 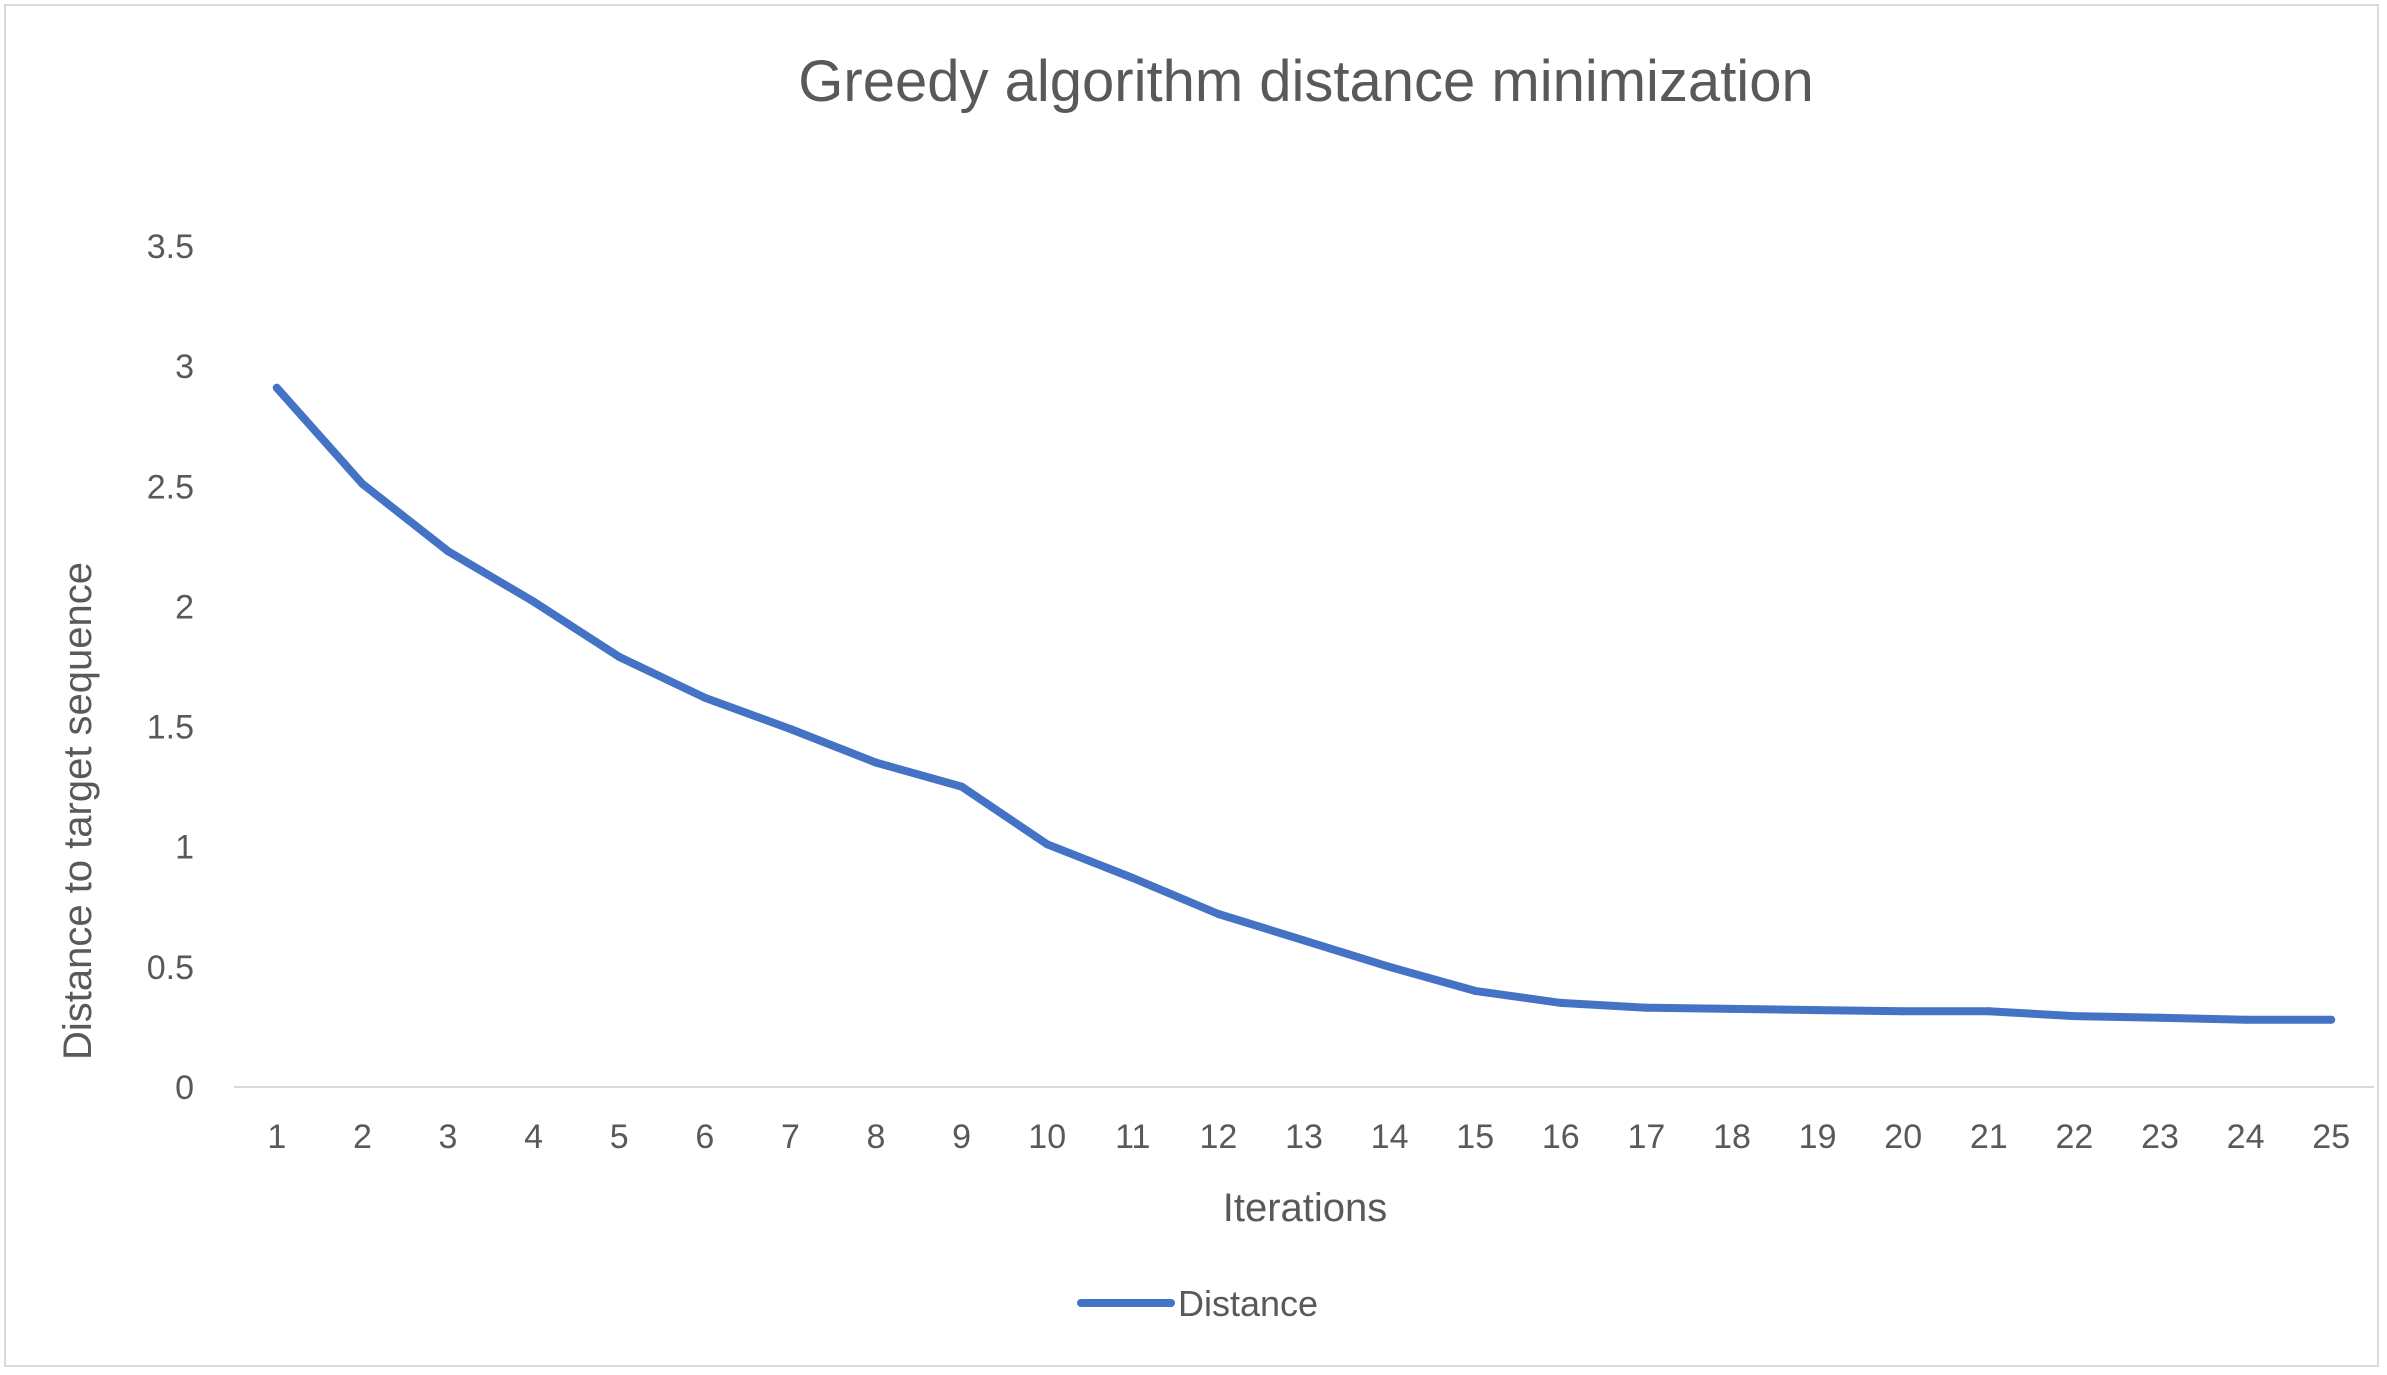 What do you see at coordinates (1390, 1137) in the screenshot?
I see `x-tick-label: 14` at bounding box center [1390, 1137].